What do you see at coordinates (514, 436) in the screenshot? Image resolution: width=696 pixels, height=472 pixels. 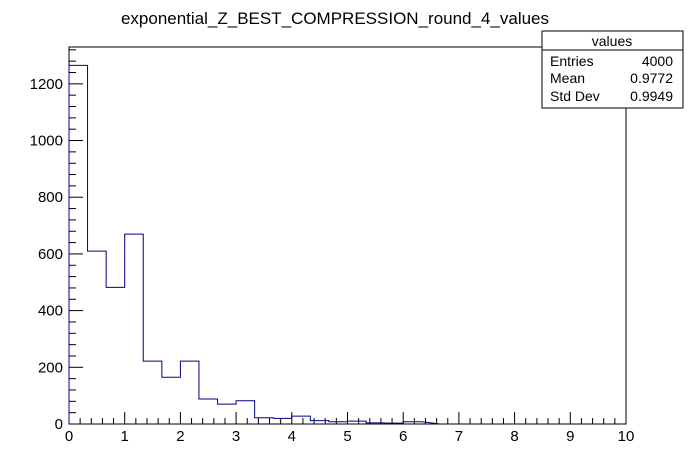 I see `x-tick-label: 8` at bounding box center [514, 436].